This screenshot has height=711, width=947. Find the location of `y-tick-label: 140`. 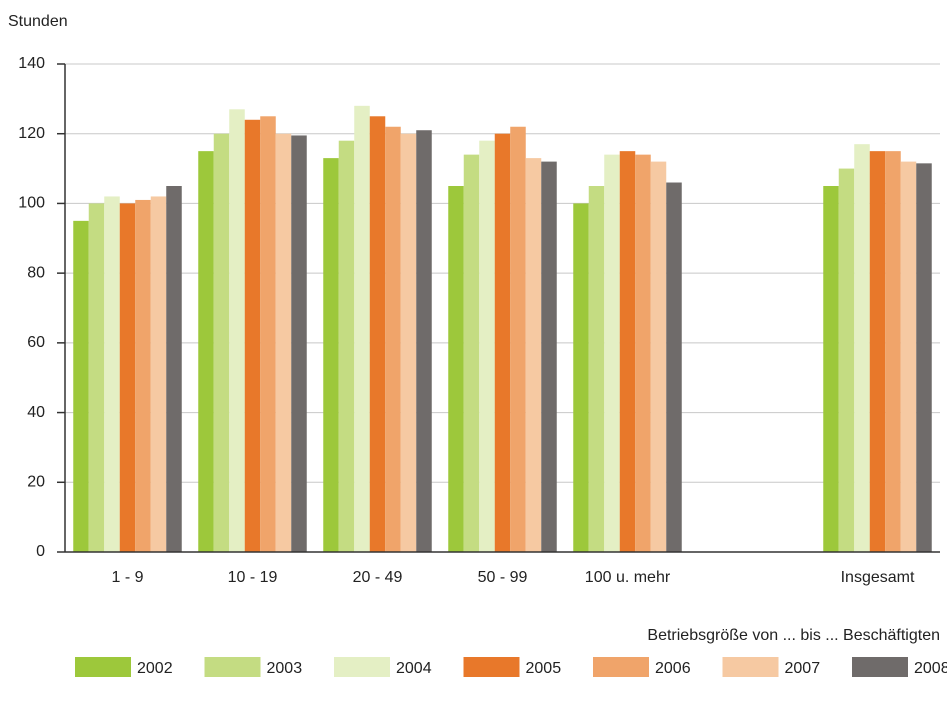

y-tick-label: 140 is located at coordinates (31, 63).